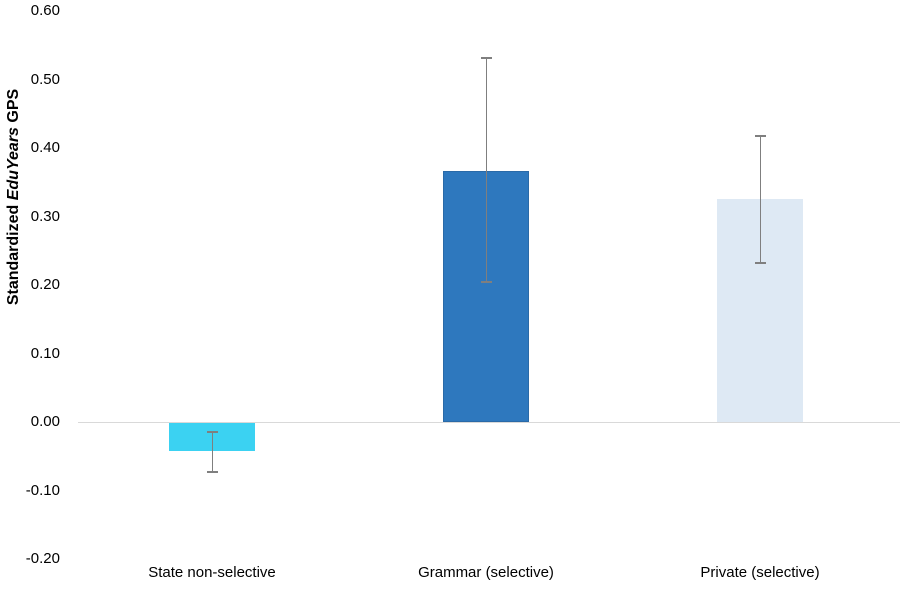 The height and width of the screenshot is (589, 900). What do you see at coordinates (760, 572) in the screenshot?
I see `x-category-label-private-selective: Private (selective)` at bounding box center [760, 572].